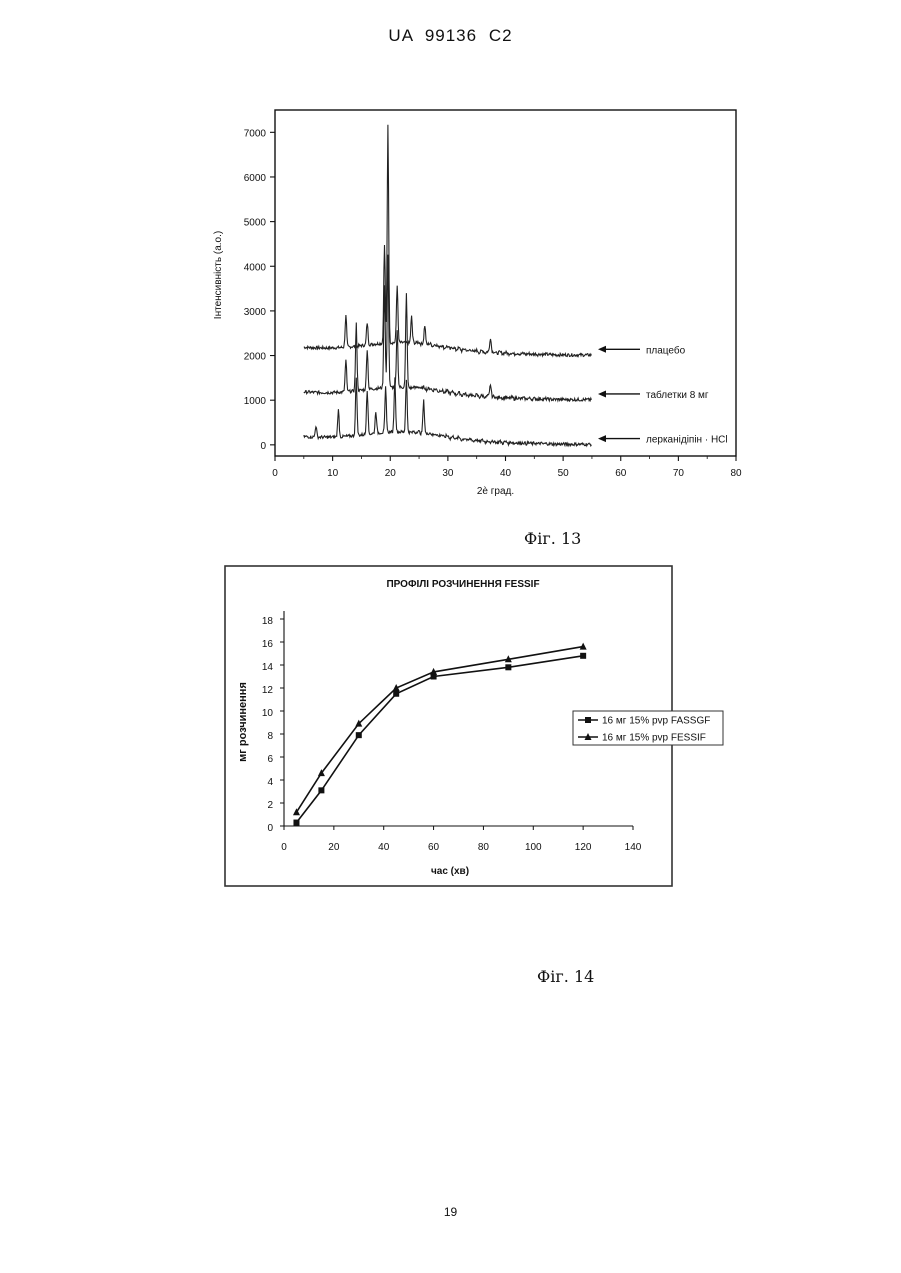 The width and height of the screenshot is (901, 1273). I want to click on x-tick-label: 20, so click(334, 847).